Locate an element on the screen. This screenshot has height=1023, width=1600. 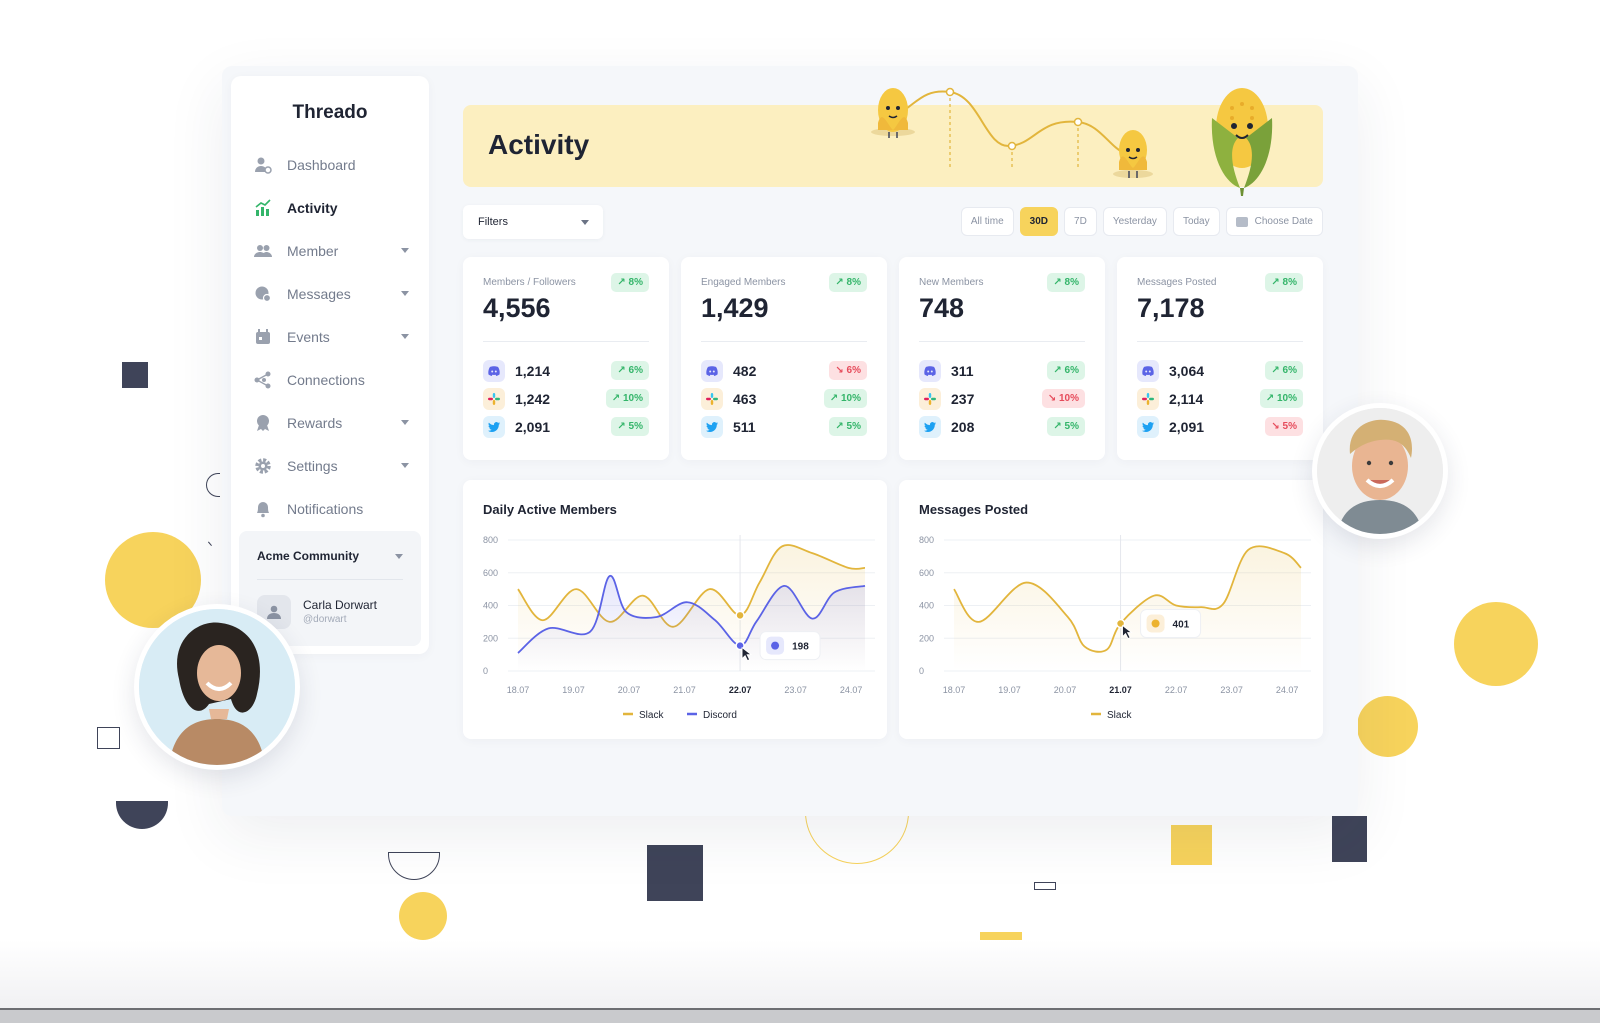
sidebar-item-rewards: Rewards is located at coordinates (333, 422).